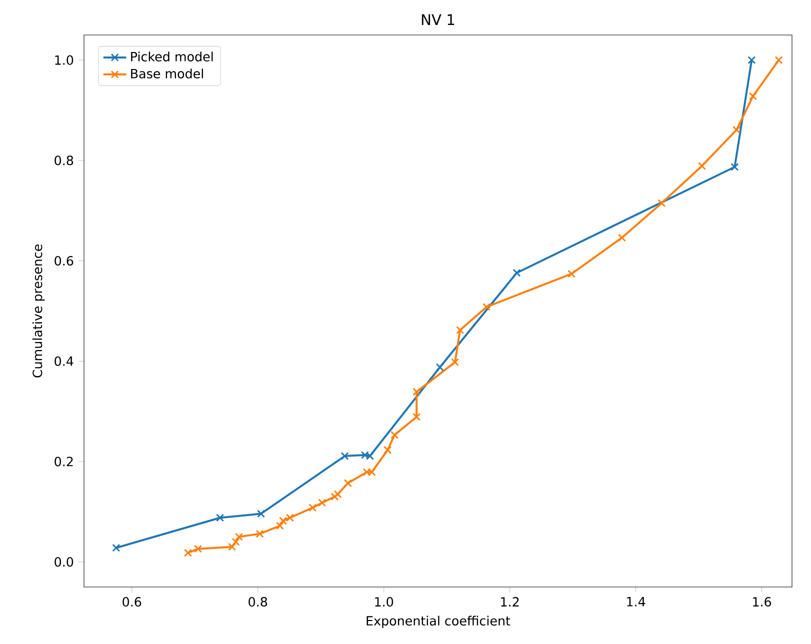 Image resolution: width=811 pixels, height=644 pixels. I want to click on y-axis-title: Cumulative presence, so click(38, 311).